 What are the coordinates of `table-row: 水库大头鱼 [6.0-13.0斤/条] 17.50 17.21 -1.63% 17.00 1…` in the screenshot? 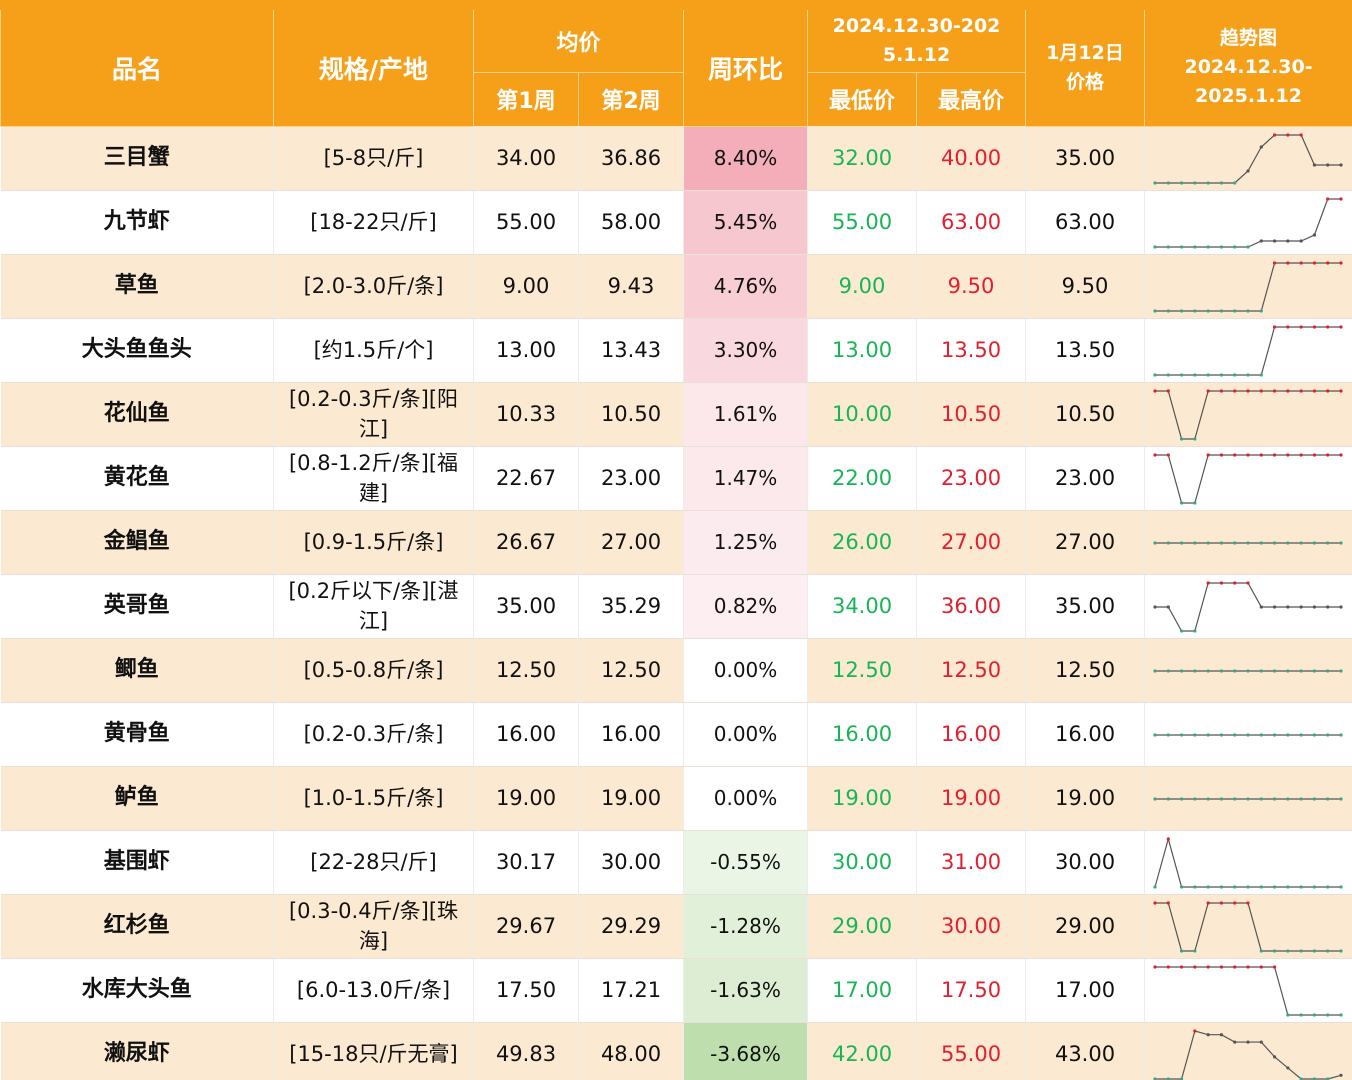 It's located at (676, 990).